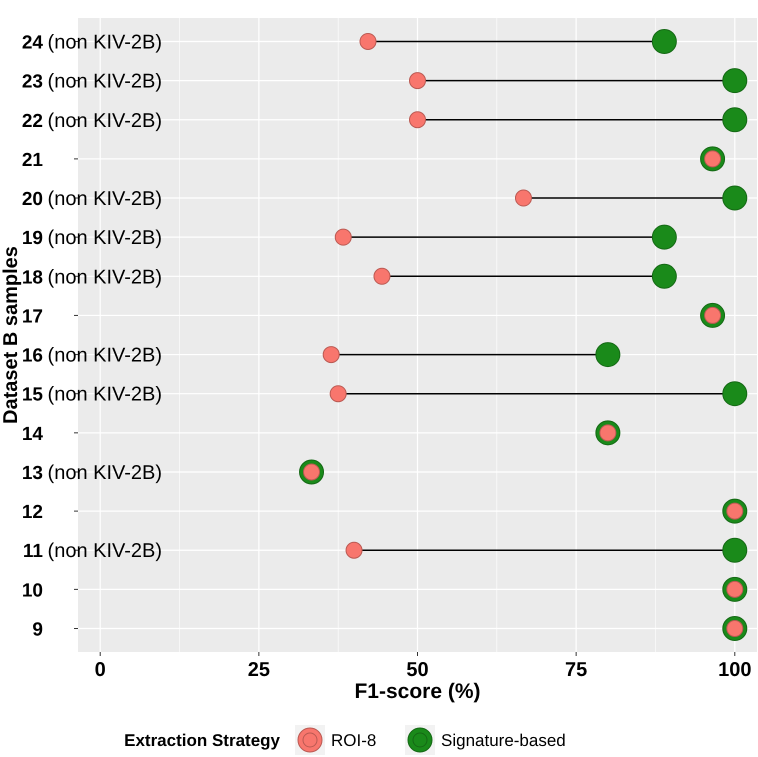 Image resolution: width=758 pixels, height=757 pixels. Describe the element at coordinates (735, 670) in the screenshot. I see `x-tick-label: 100` at that location.